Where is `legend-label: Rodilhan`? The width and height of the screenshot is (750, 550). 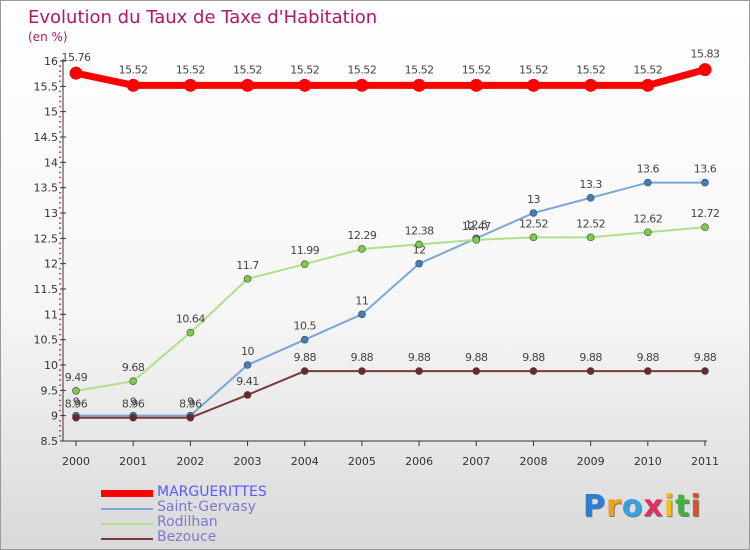
legend-label: Rodilhan is located at coordinates (187, 522).